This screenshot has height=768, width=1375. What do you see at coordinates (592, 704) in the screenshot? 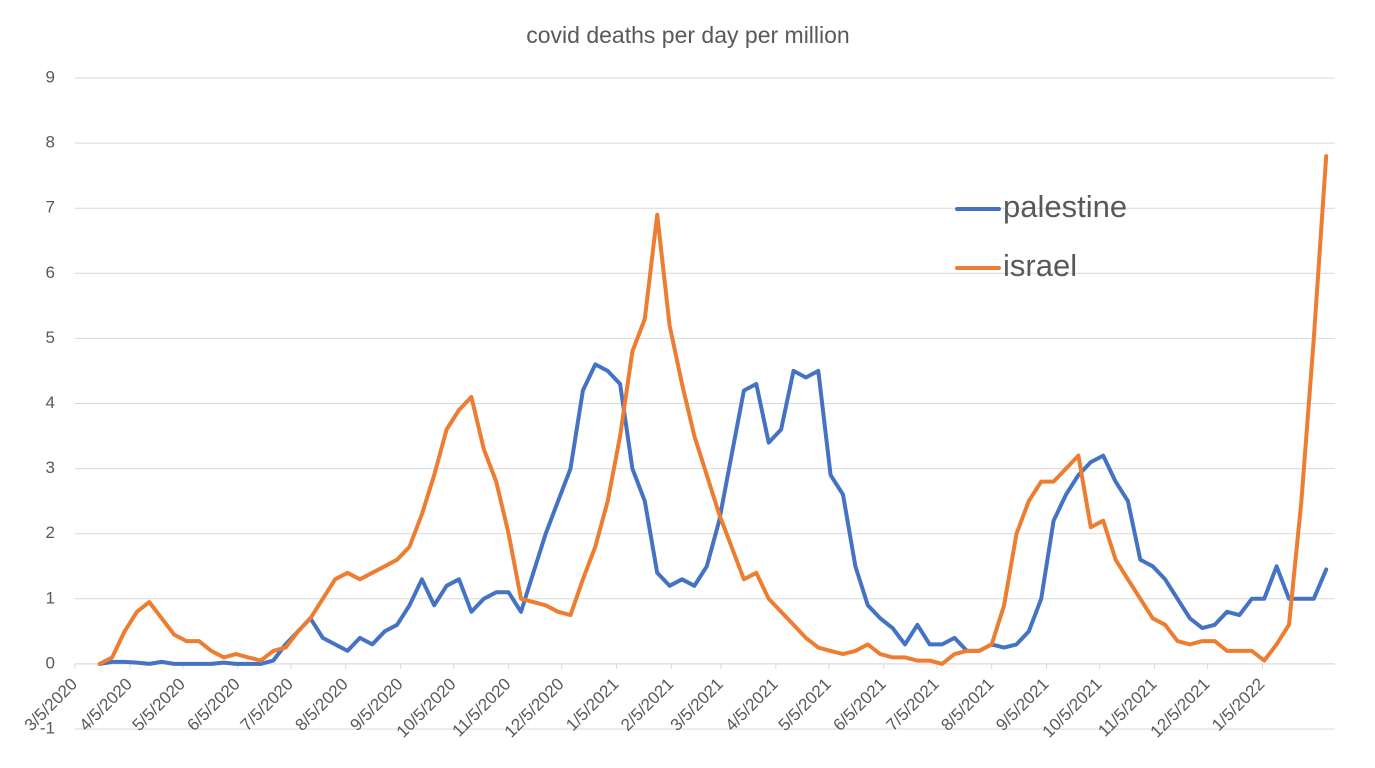
I see `x-tick-label: 1/5/2021` at bounding box center [592, 704].